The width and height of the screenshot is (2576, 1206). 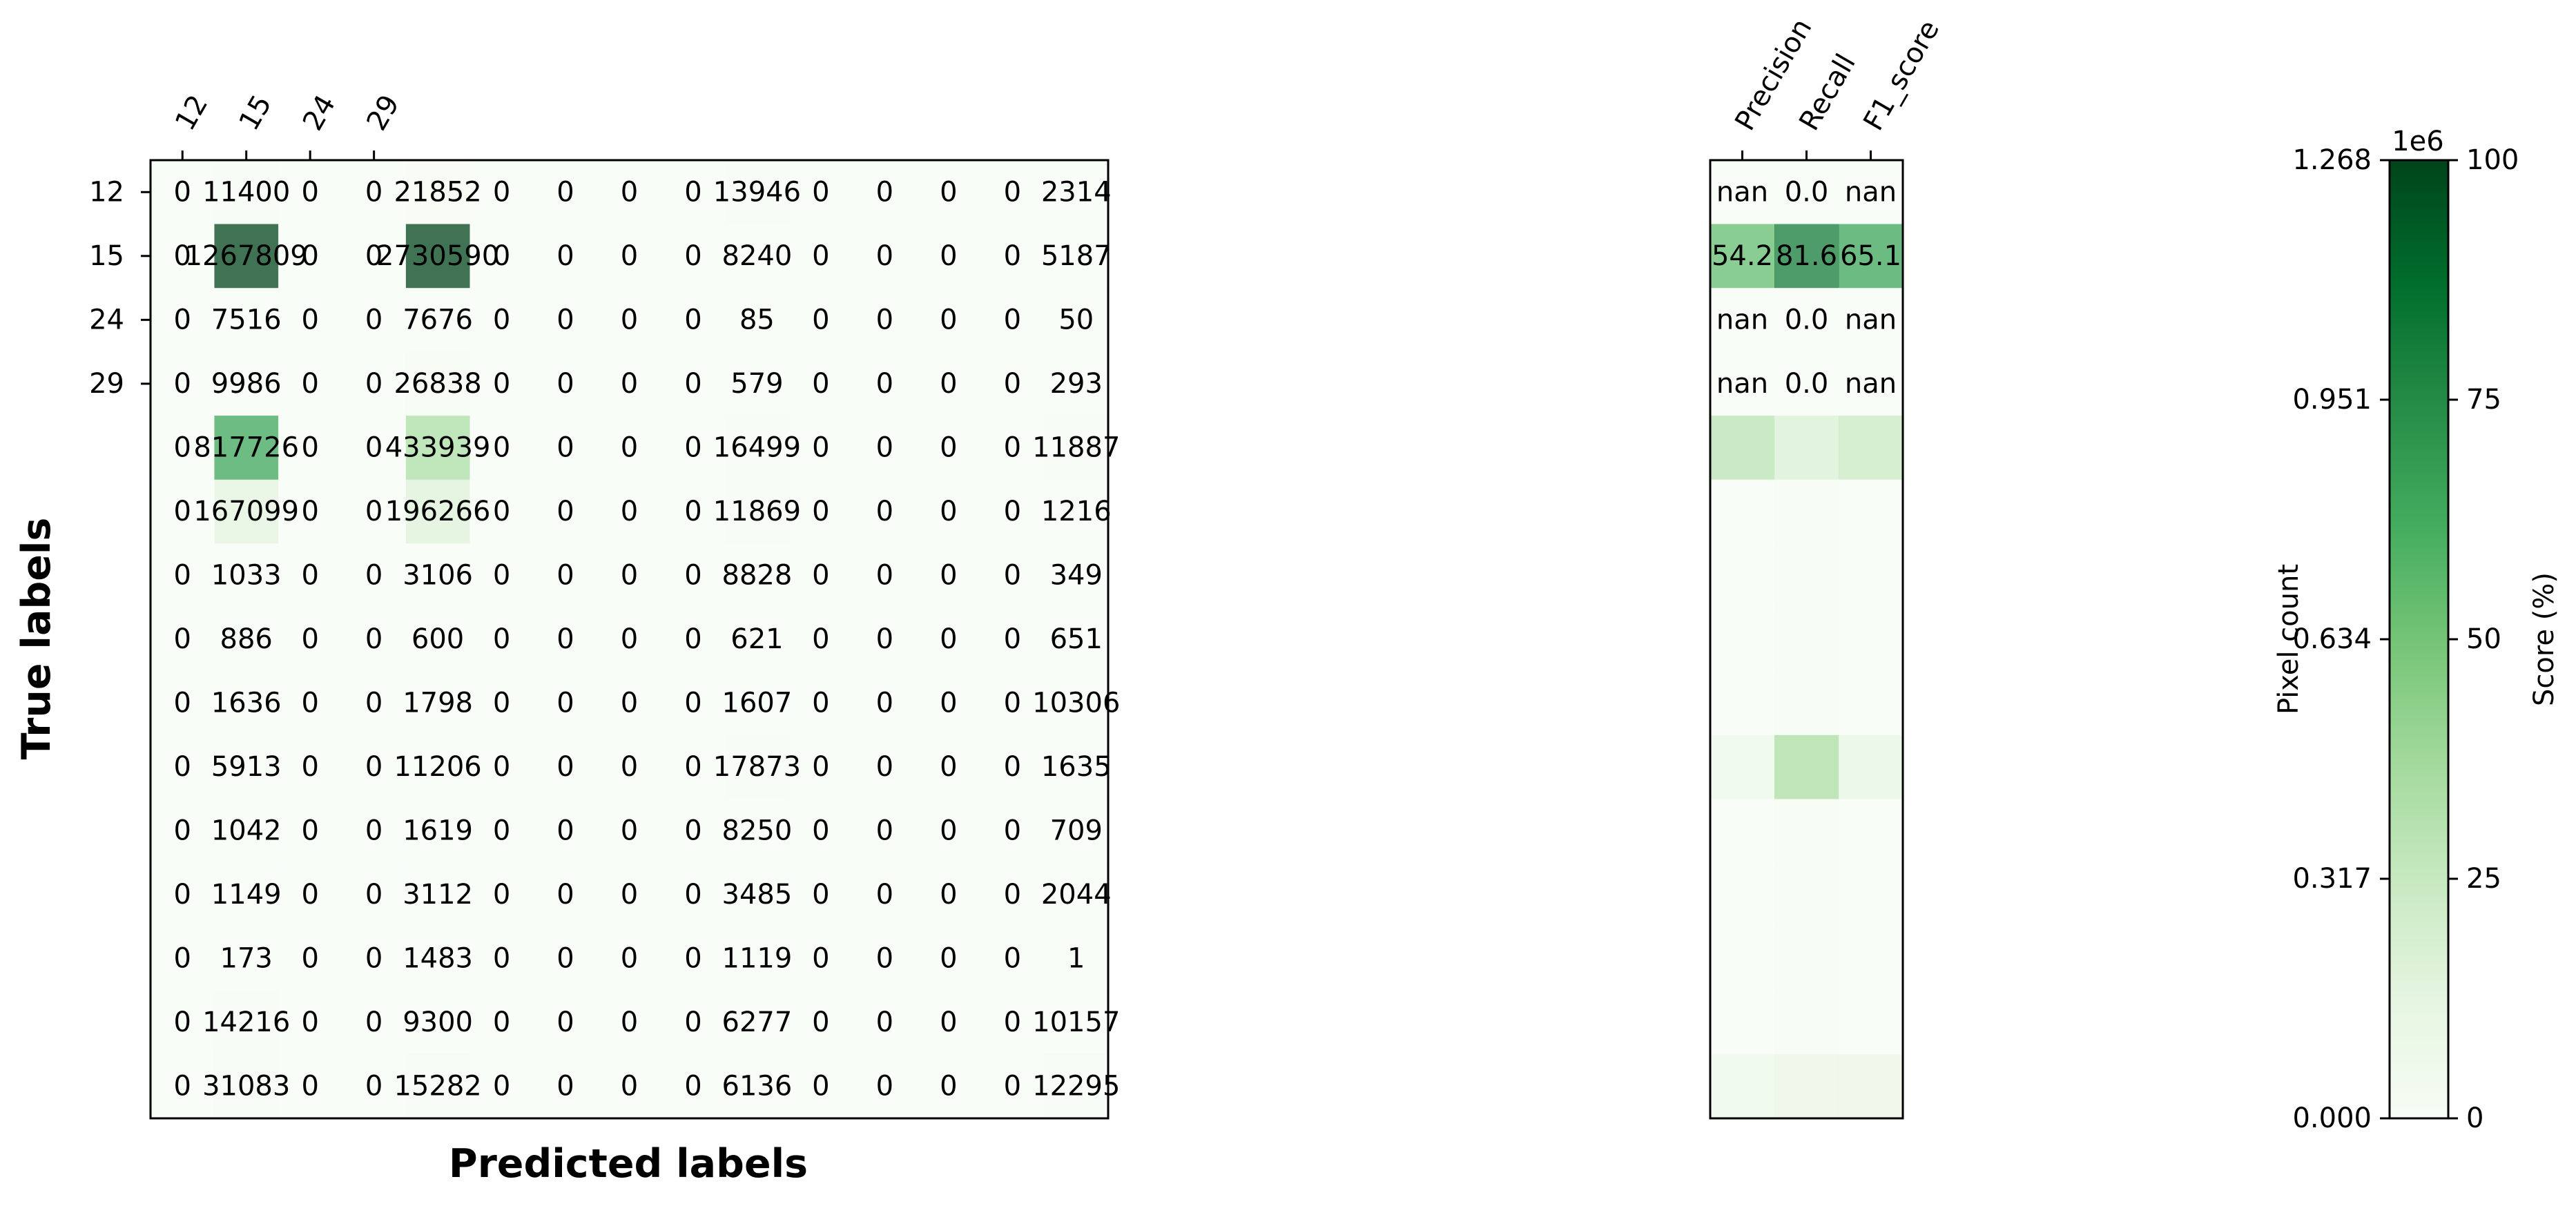 I want to click on cm-cell-label: 1033, so click(x=247, y=575).